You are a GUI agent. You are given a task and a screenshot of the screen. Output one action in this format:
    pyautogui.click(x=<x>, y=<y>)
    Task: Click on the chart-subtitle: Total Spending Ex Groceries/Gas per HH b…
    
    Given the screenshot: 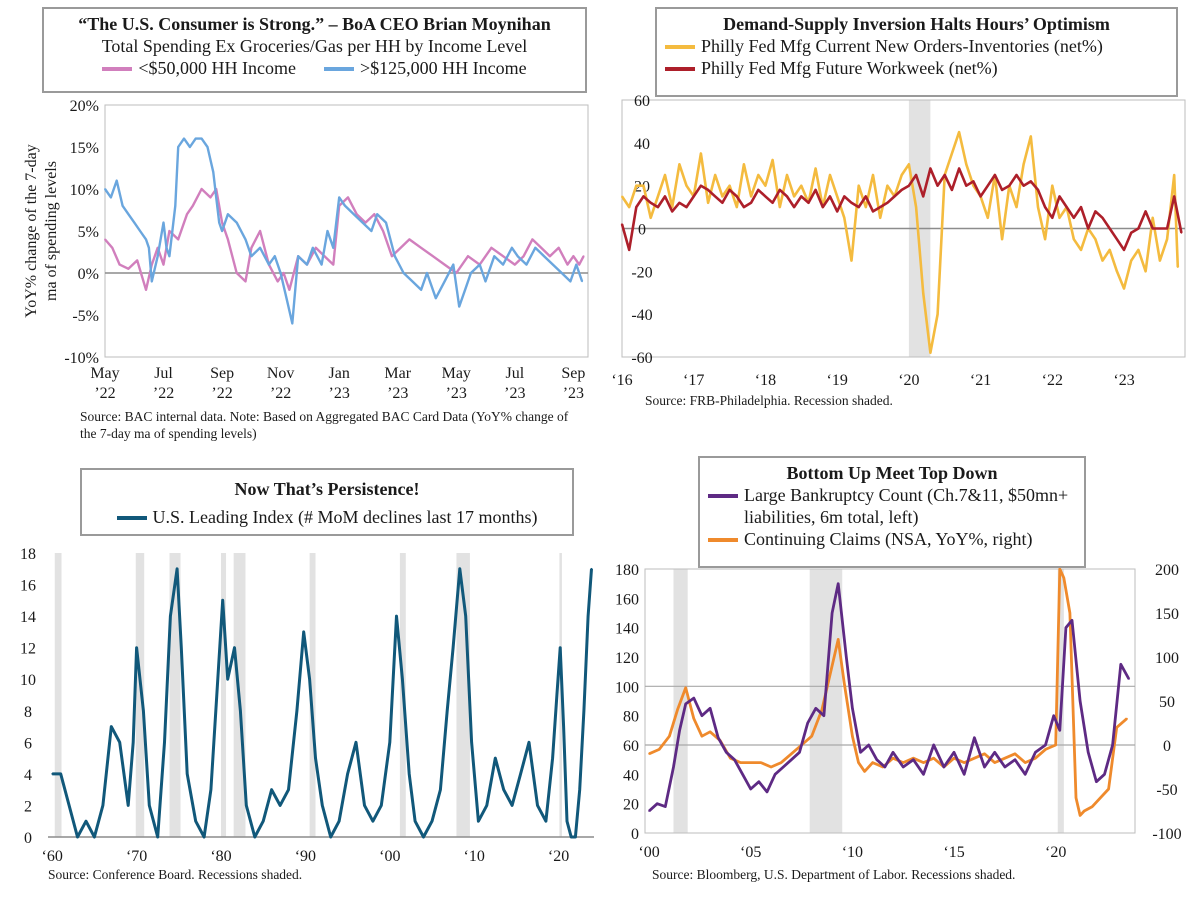 What is the action you would take?
    pyautogui.click(x=314, y=46)
    